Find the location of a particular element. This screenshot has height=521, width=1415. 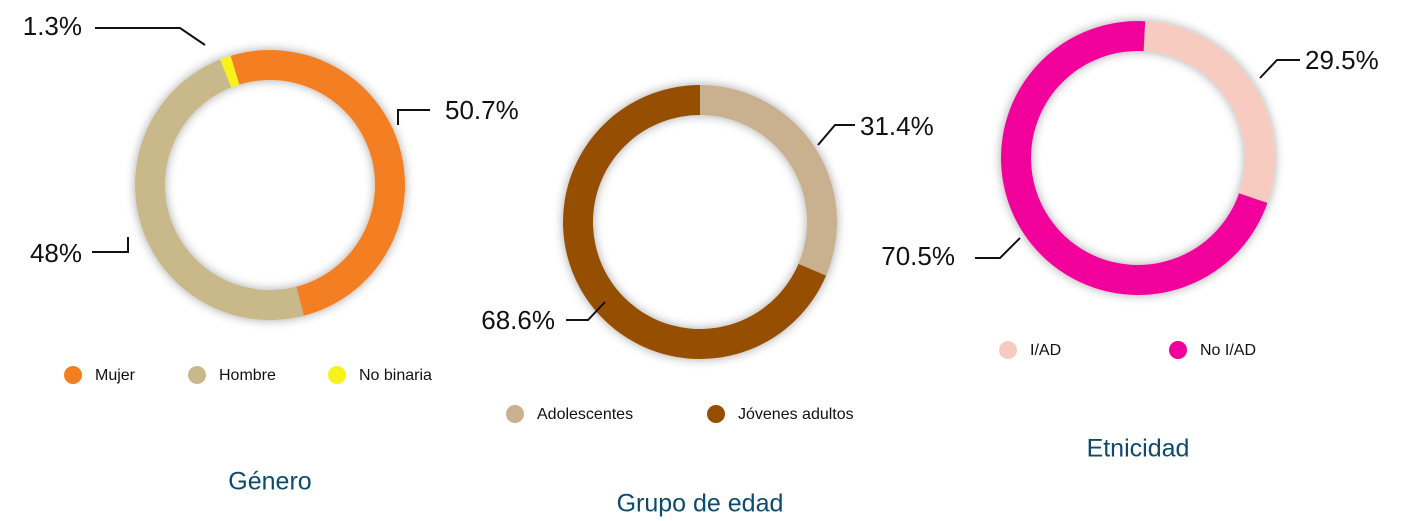

data-label: 29.5% is located at coordinates (1342, 60).